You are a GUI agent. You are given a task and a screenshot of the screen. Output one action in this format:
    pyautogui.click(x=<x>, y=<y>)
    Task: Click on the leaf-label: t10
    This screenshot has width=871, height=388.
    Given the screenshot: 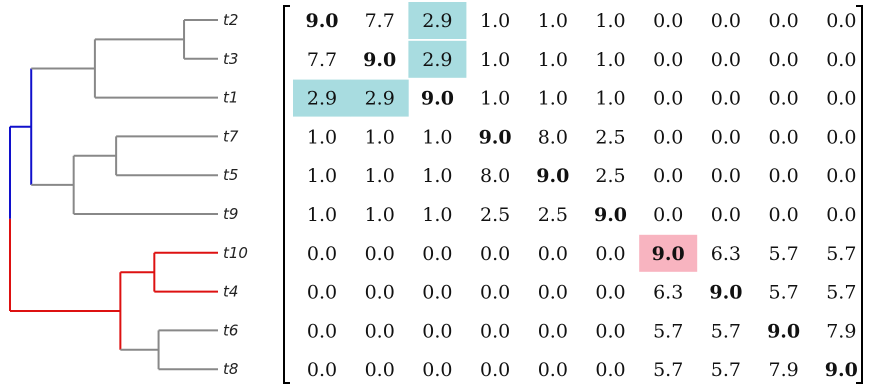 What is the action you would take?
    pyautogui.click(x=235, y=253)
    